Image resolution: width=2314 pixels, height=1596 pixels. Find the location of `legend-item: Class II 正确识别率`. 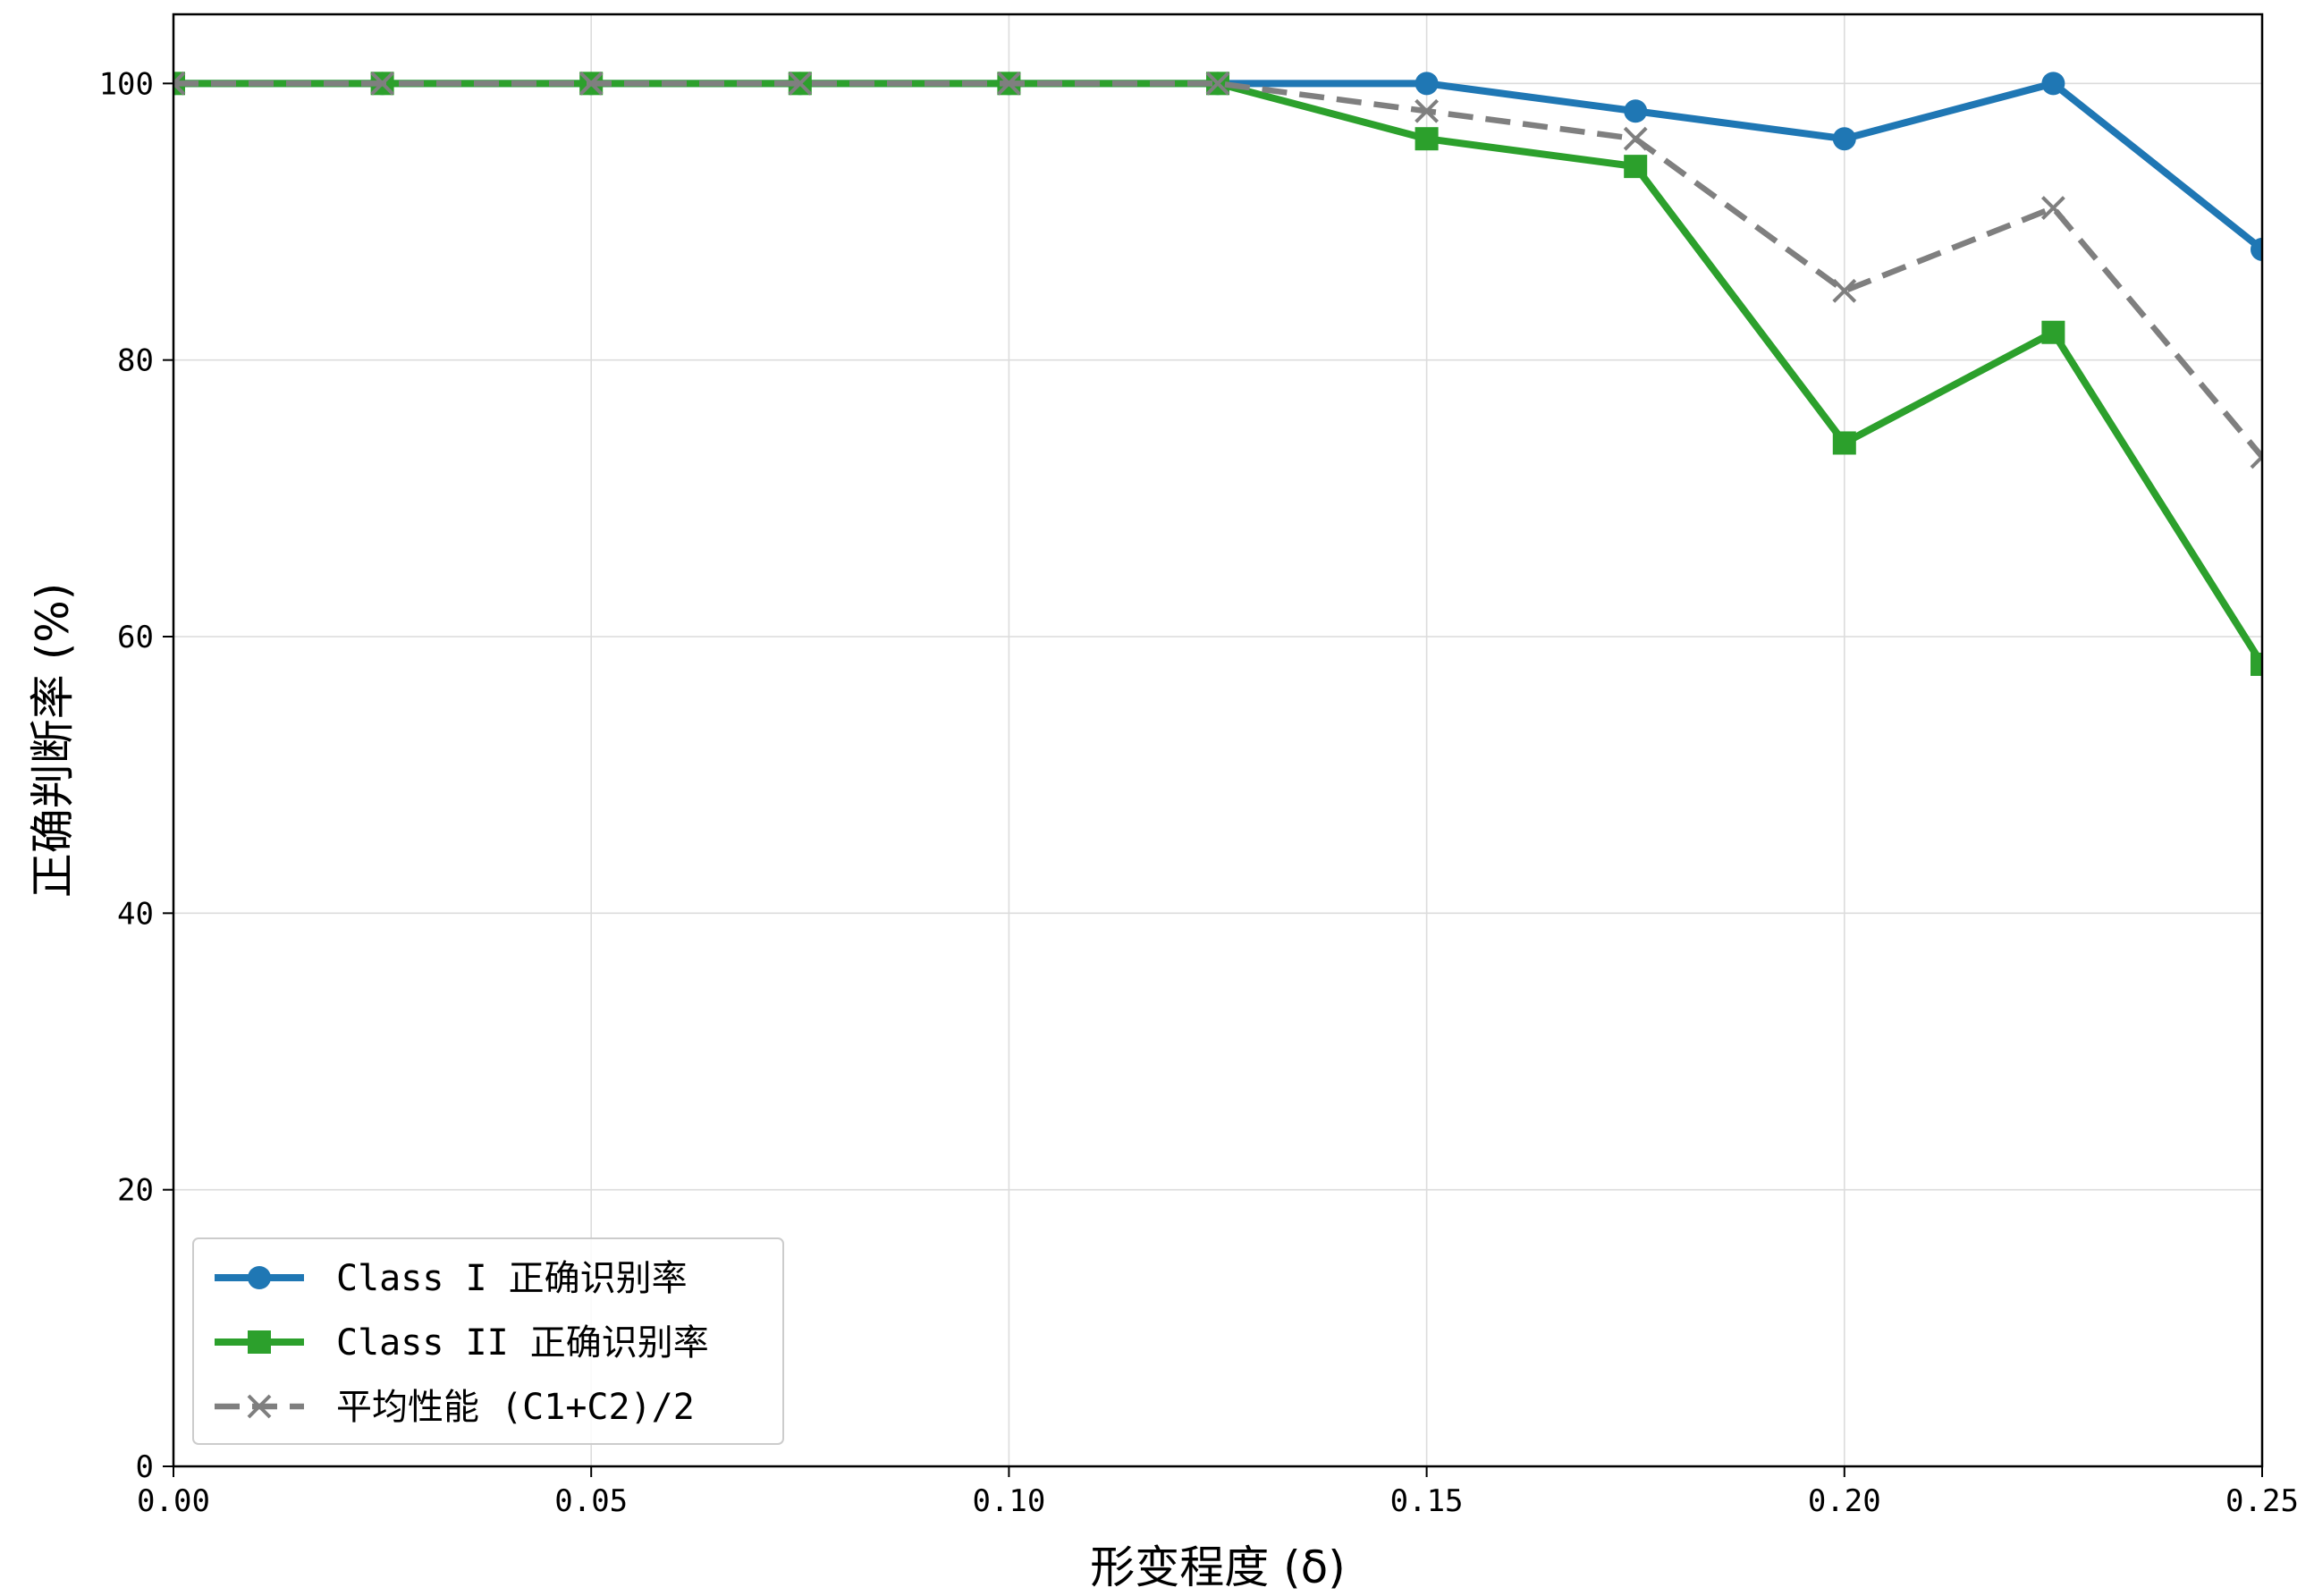

legend-item: Class II 正确识别率 is located at coordinates (462, 1343).